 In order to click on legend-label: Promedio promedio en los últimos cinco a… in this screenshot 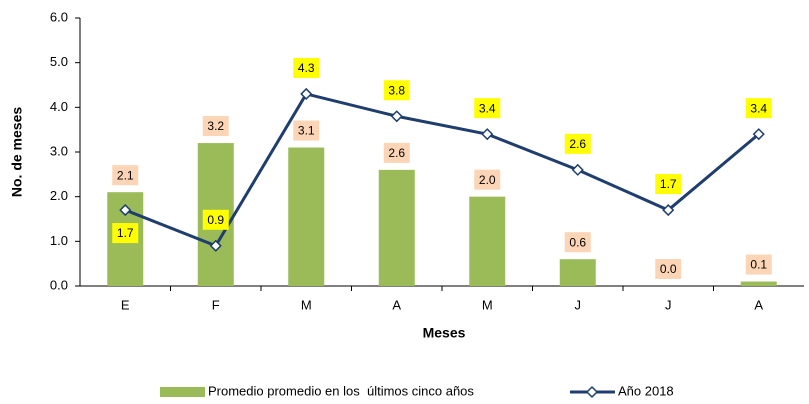, I will do `click(341, 390)`.